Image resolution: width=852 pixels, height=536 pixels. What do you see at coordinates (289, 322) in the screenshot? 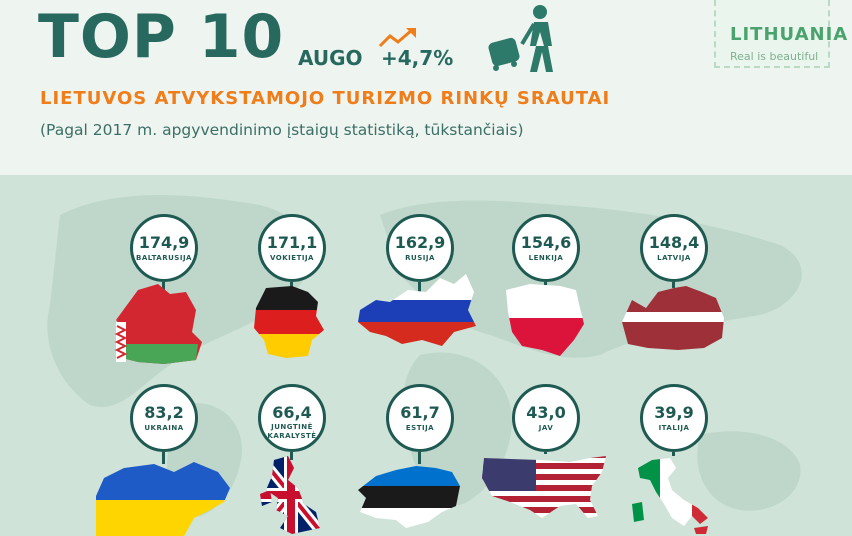
I see `germany-flag-map` at bounding box center [289, 322].